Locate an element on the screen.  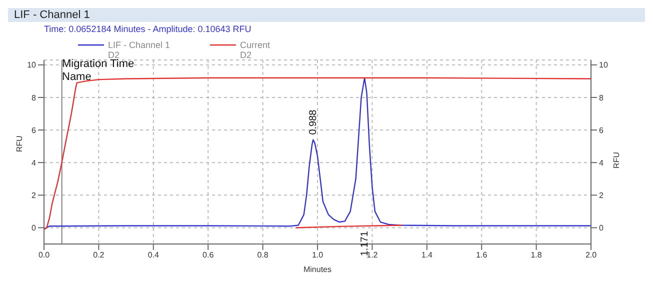
y2-tick-label: 0 is located at coordinates (601, 228).